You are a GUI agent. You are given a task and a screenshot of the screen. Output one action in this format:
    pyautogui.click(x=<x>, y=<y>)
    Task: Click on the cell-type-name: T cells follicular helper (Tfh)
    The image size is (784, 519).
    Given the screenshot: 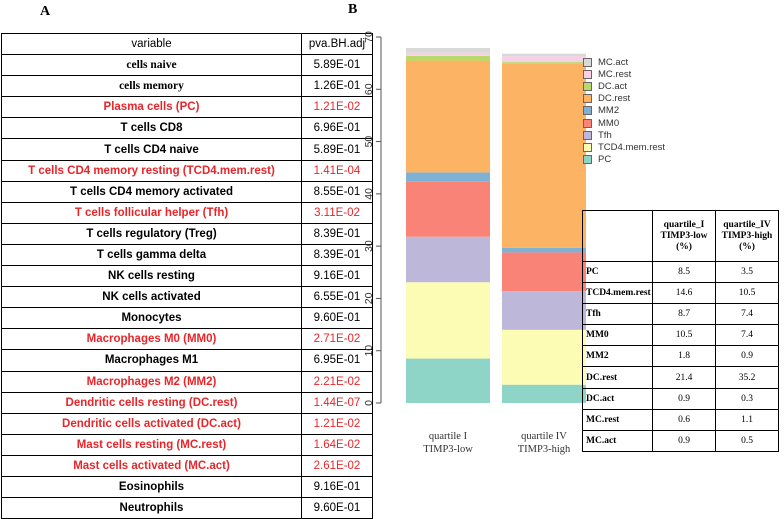 What is the action you would take?
    pyautogui.click(x=151, y=212)
    